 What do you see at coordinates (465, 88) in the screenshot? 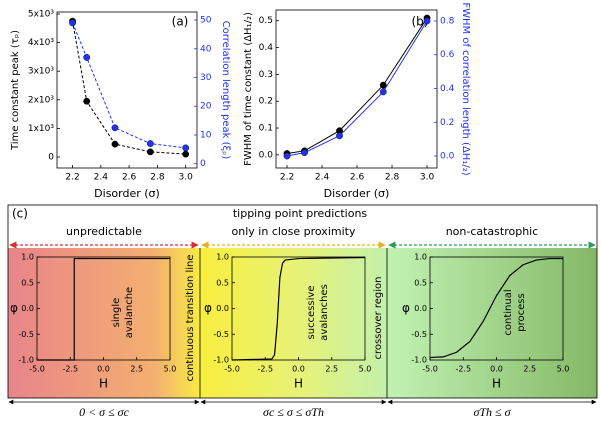
I see `y2-axis-label: FWHM of correlation length (ΔH₁/₂)` at bounding box center [465, 88].